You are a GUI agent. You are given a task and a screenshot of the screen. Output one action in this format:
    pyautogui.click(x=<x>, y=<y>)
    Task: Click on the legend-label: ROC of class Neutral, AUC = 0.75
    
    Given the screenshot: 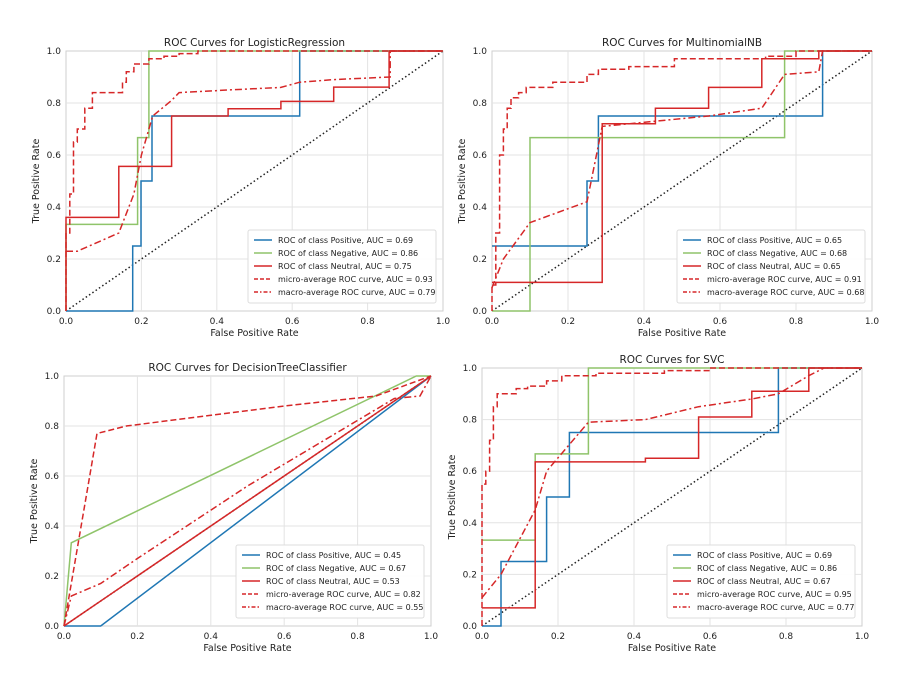 What is the action you would take?
    pyautogui.click(x=345, y=266)
    